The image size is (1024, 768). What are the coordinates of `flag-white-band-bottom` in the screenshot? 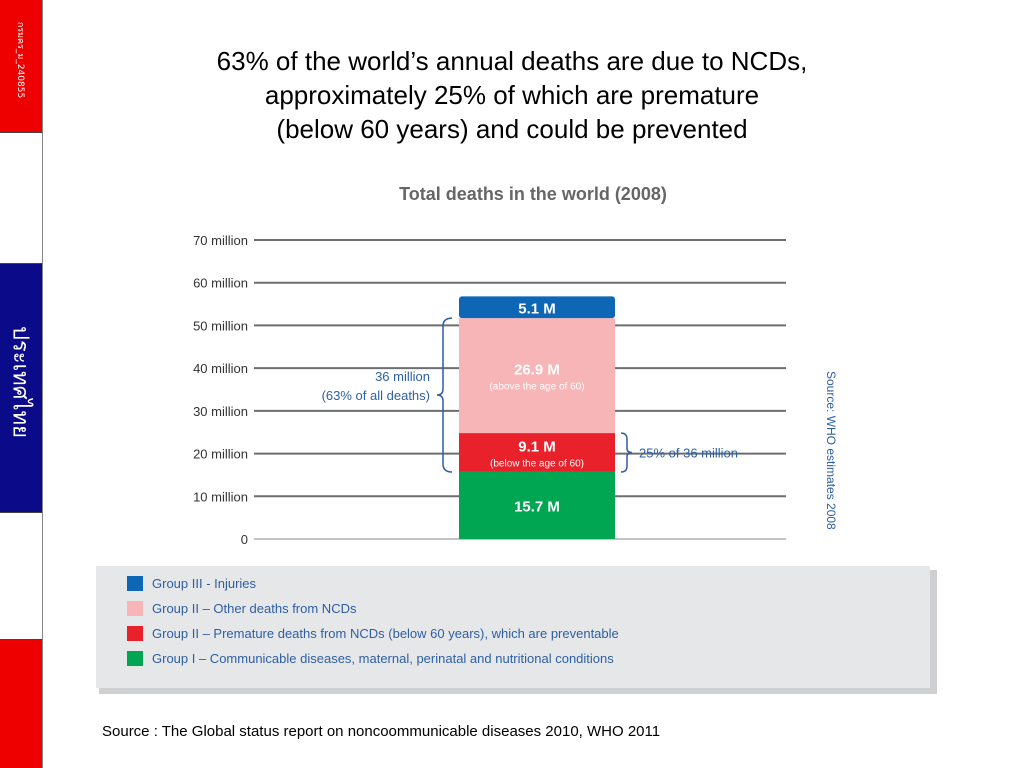 It's located at (21, 576).